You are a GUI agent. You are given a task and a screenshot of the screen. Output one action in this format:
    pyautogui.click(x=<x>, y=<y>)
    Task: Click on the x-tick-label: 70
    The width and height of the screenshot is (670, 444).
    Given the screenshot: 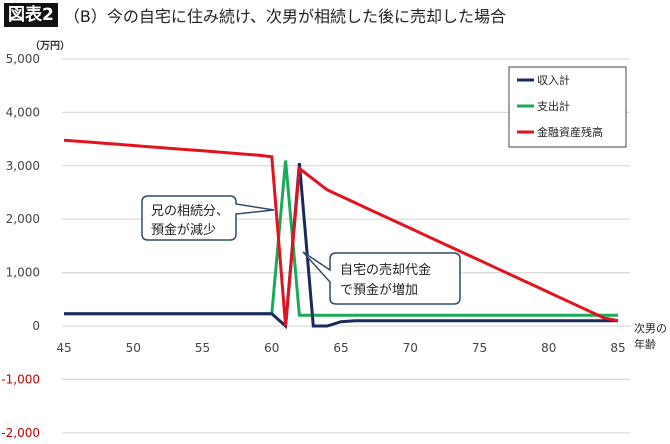 What is the action you would take?
    pyautogui.click(x=410, y=348)
    